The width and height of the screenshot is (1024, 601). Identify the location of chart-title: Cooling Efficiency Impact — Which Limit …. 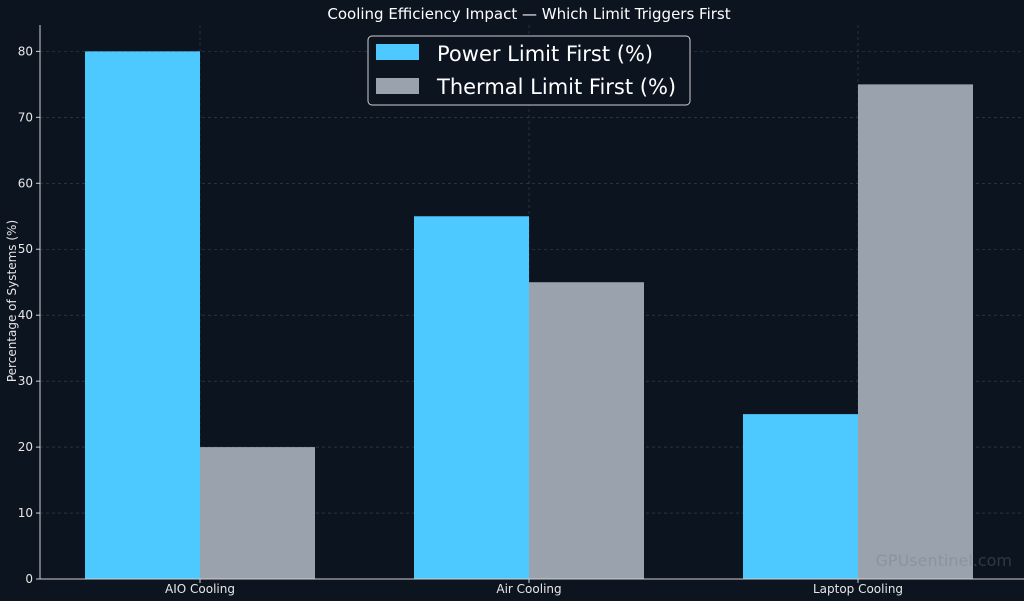
(528, 14).